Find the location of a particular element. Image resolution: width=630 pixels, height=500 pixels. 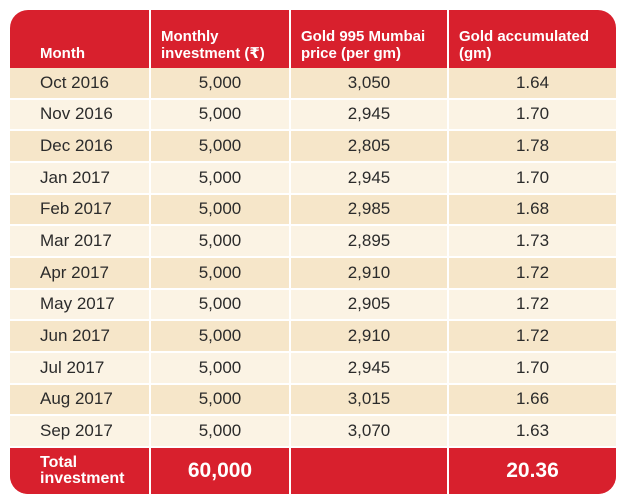

table-row: Jun 2017 5,000 2,910 1.72 is located at coordinates (313, 336).